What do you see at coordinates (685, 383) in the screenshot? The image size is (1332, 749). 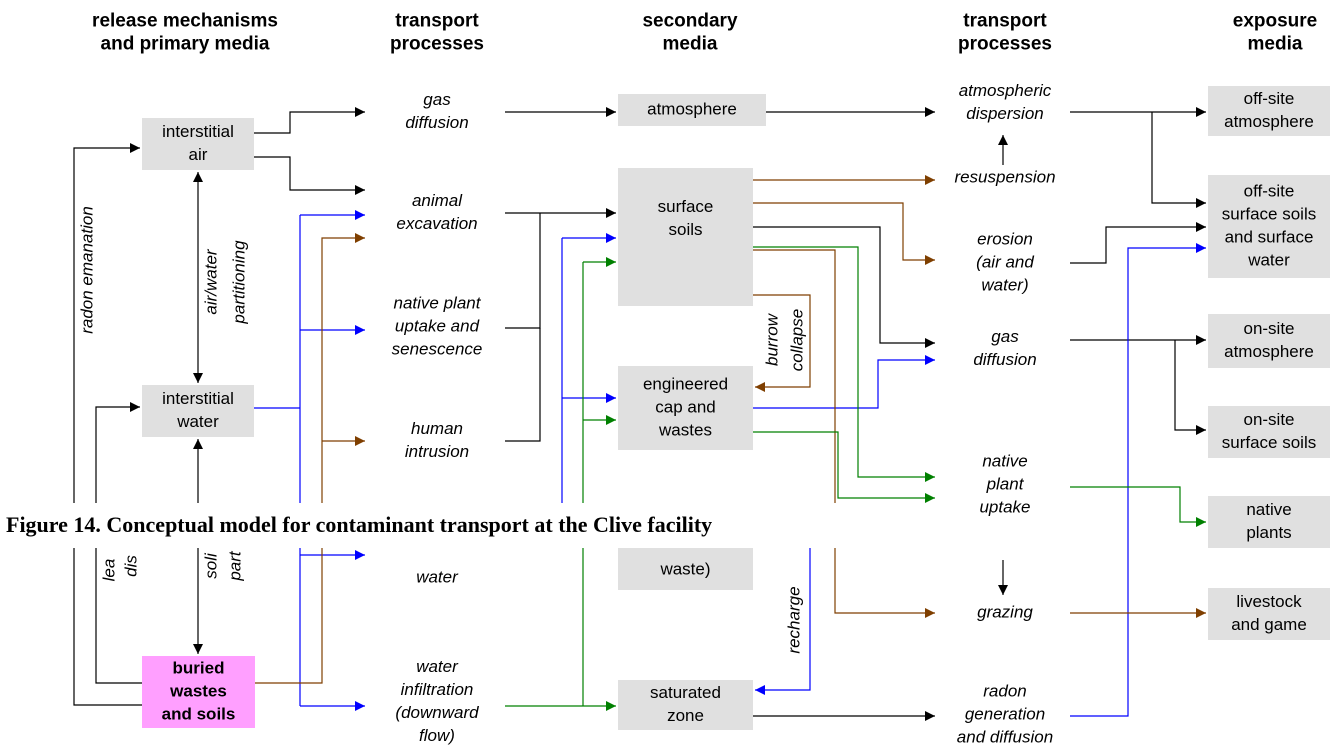 I see `media-label: engineered` at bounding box center [685, 383].